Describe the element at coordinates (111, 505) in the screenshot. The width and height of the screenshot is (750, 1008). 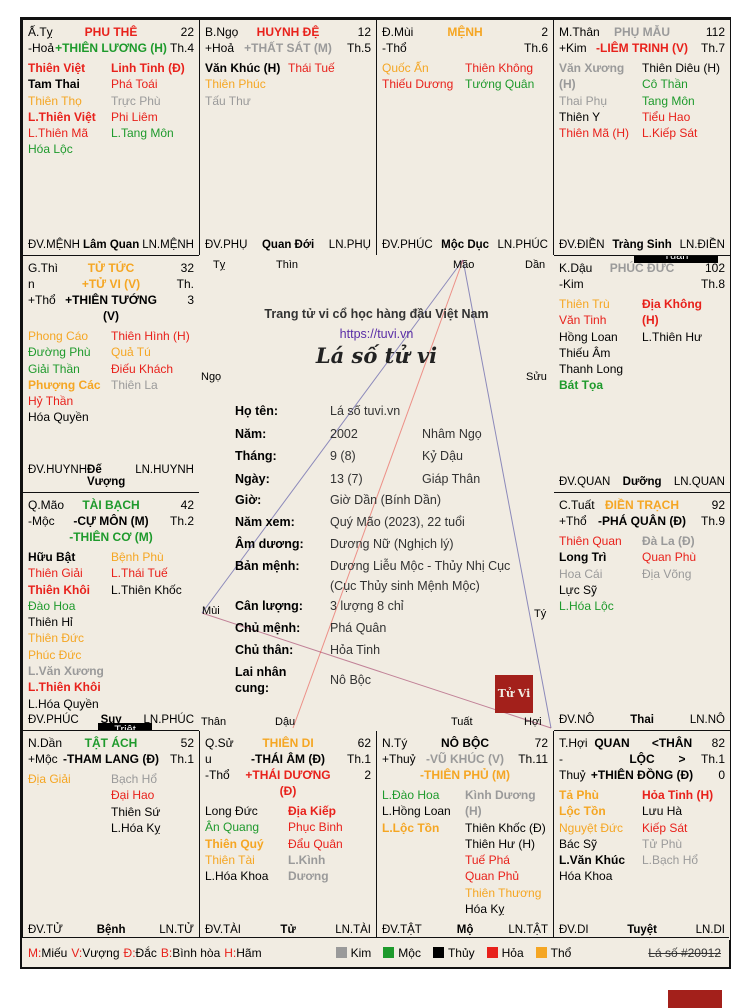
I see `palace-name: TÀI BẠCH` at that location.